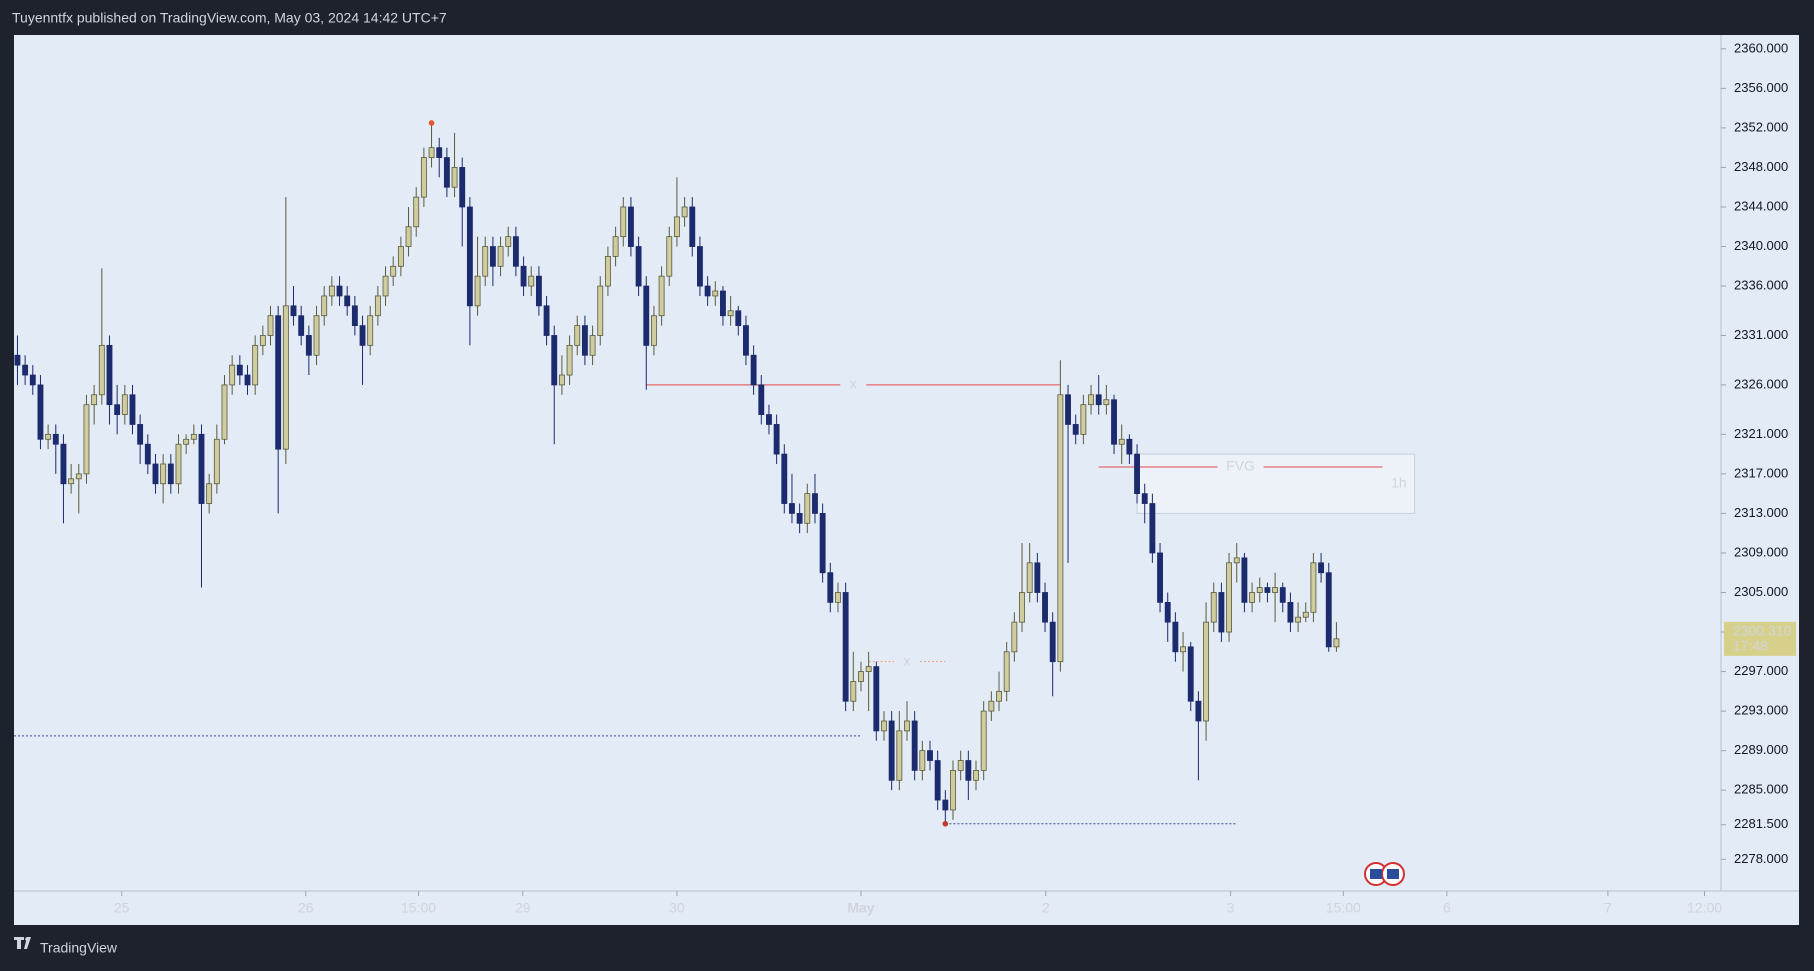 This screenshot has height=971, width=1814. Describe the element at coordinates (677, 908) in the screenshot. I see `x-tick-label: 30` at that location.